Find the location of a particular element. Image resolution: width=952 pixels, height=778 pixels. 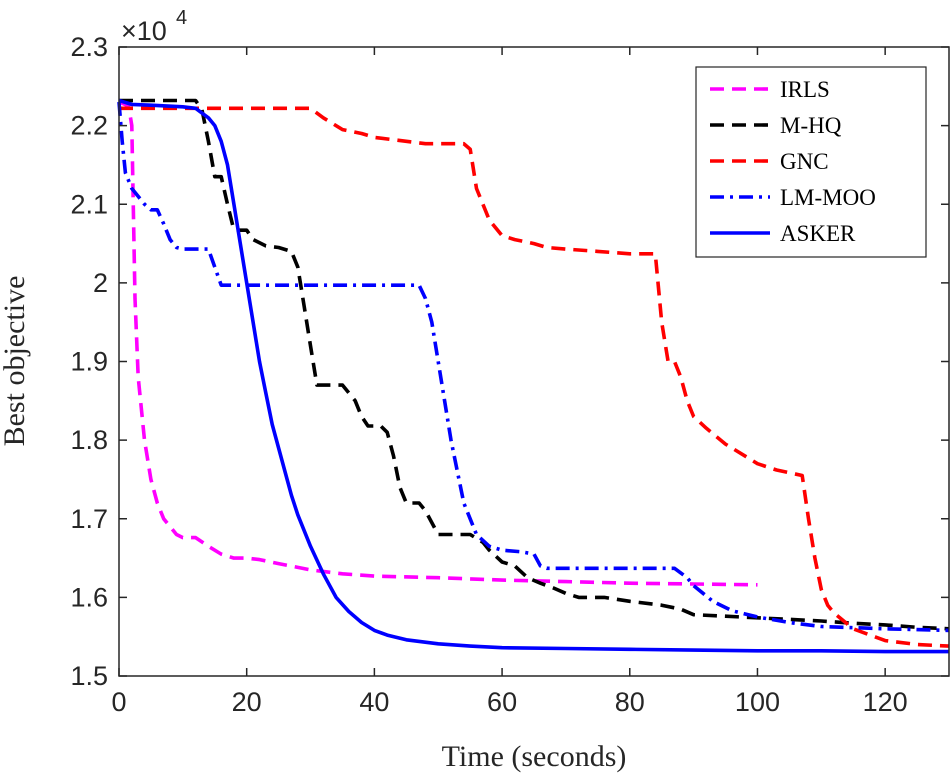

y-tick-label: 2.1 is located at coordinates (89, 204).